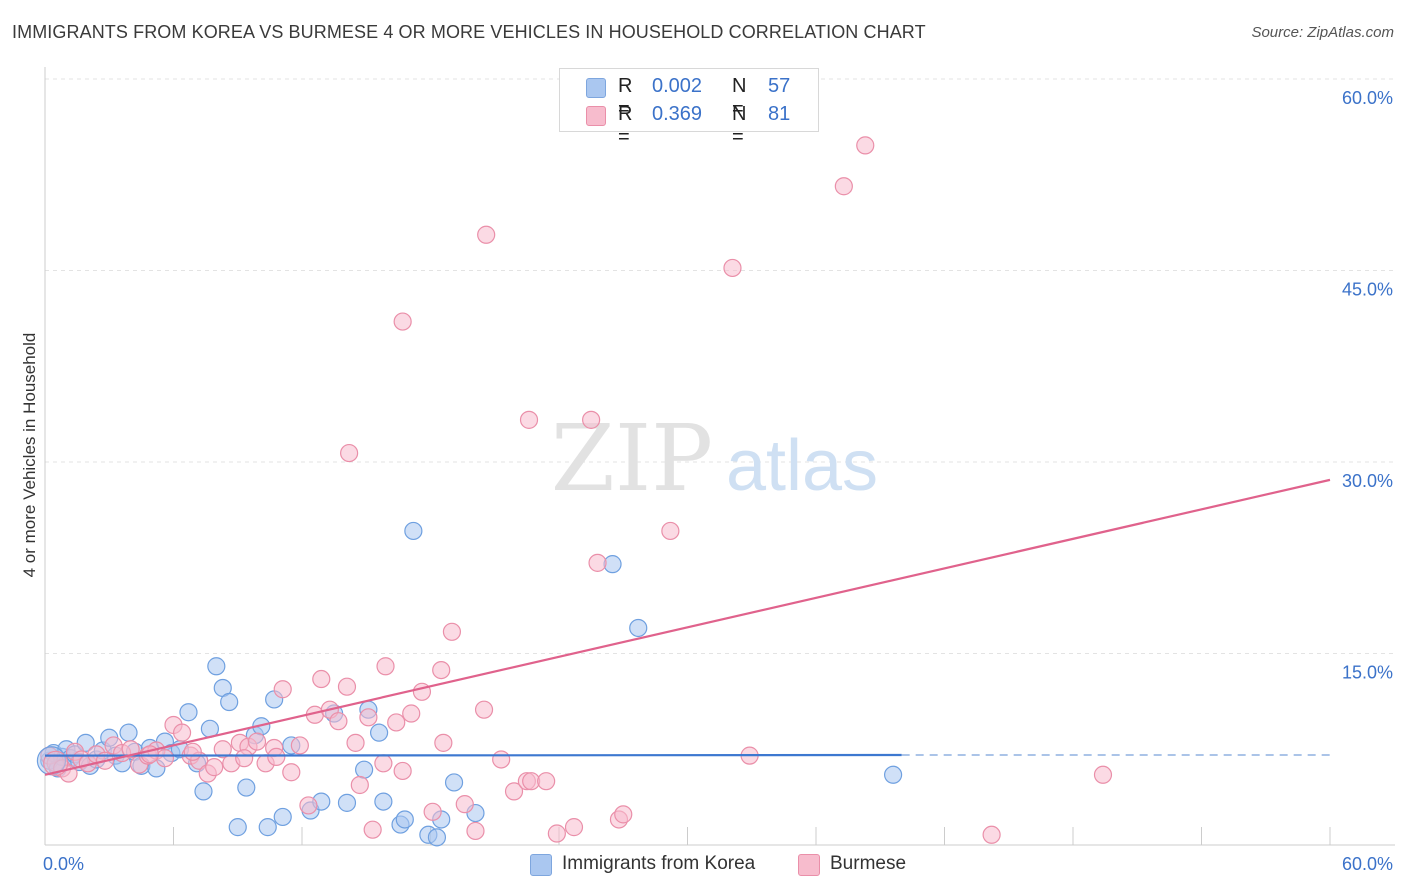  I want to click on x-tick-label: 0.0%, so click(63, 864).